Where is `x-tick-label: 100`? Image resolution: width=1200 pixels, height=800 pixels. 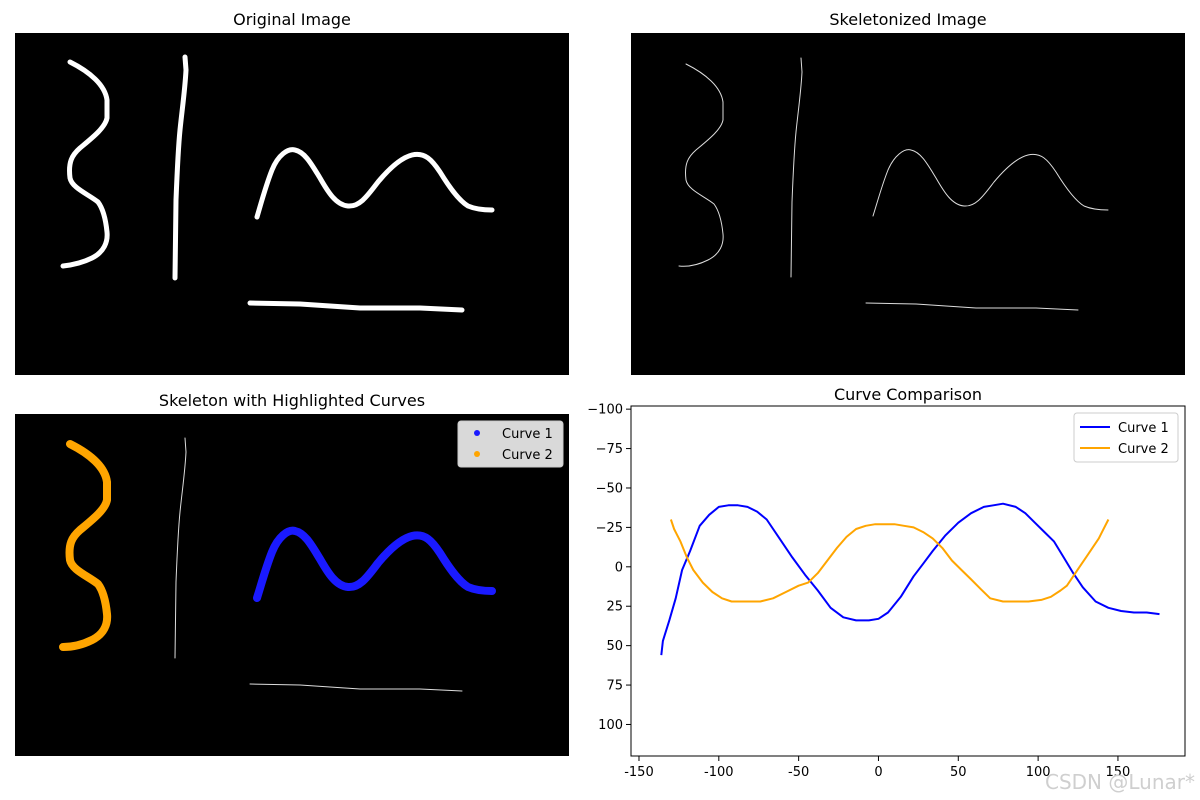 x-tick-label: 100 is located at coordinates (1038, 772).